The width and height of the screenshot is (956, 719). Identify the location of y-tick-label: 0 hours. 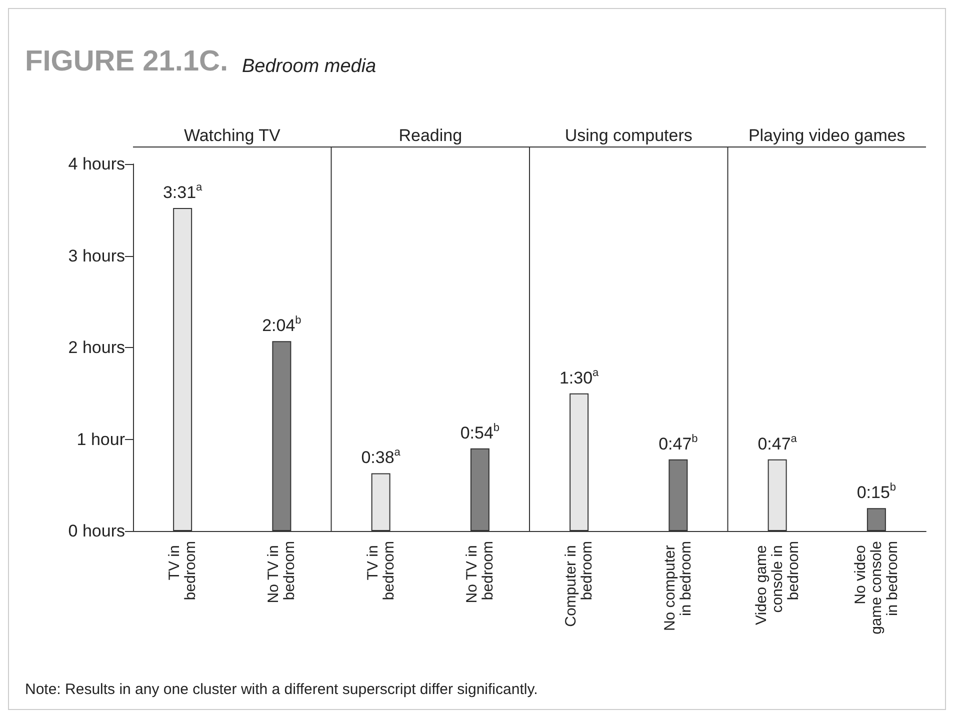
(96, 531).